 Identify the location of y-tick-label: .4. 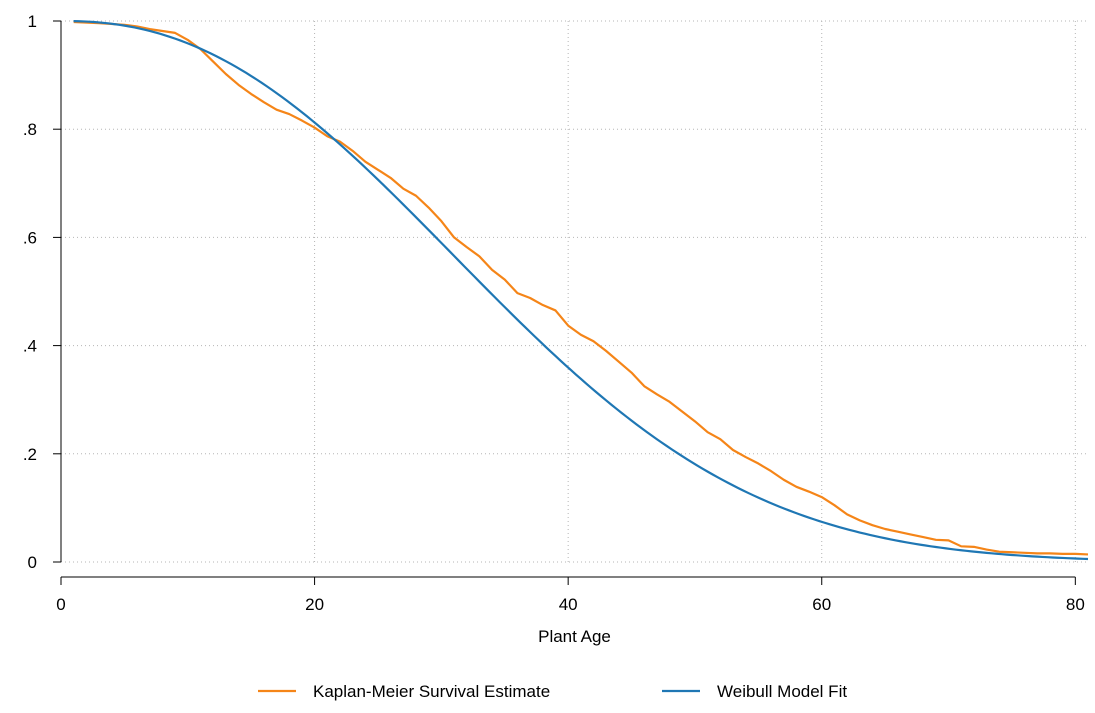
(30, 346).